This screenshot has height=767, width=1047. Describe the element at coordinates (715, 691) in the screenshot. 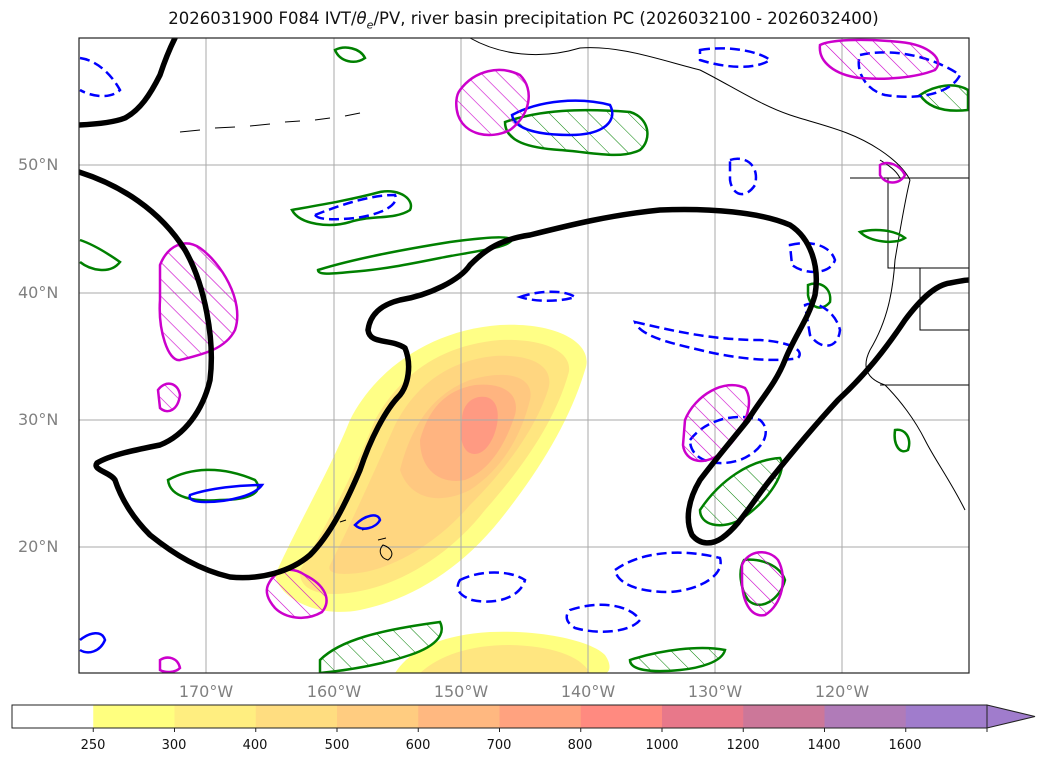

I see `lon-label-130w: 130°W` at that location.